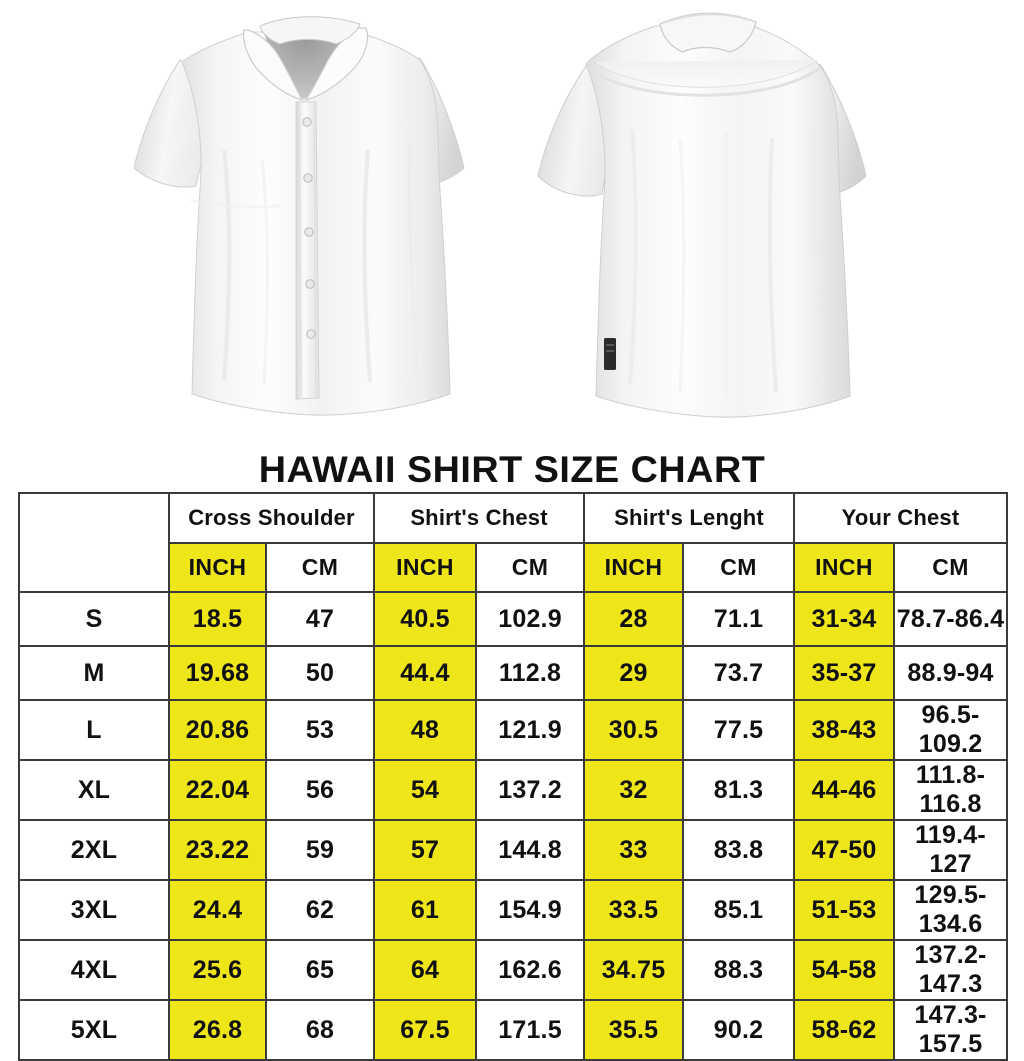  I want to click on cell-cross-shoulder-inch: 20.86, so click(217, 730).